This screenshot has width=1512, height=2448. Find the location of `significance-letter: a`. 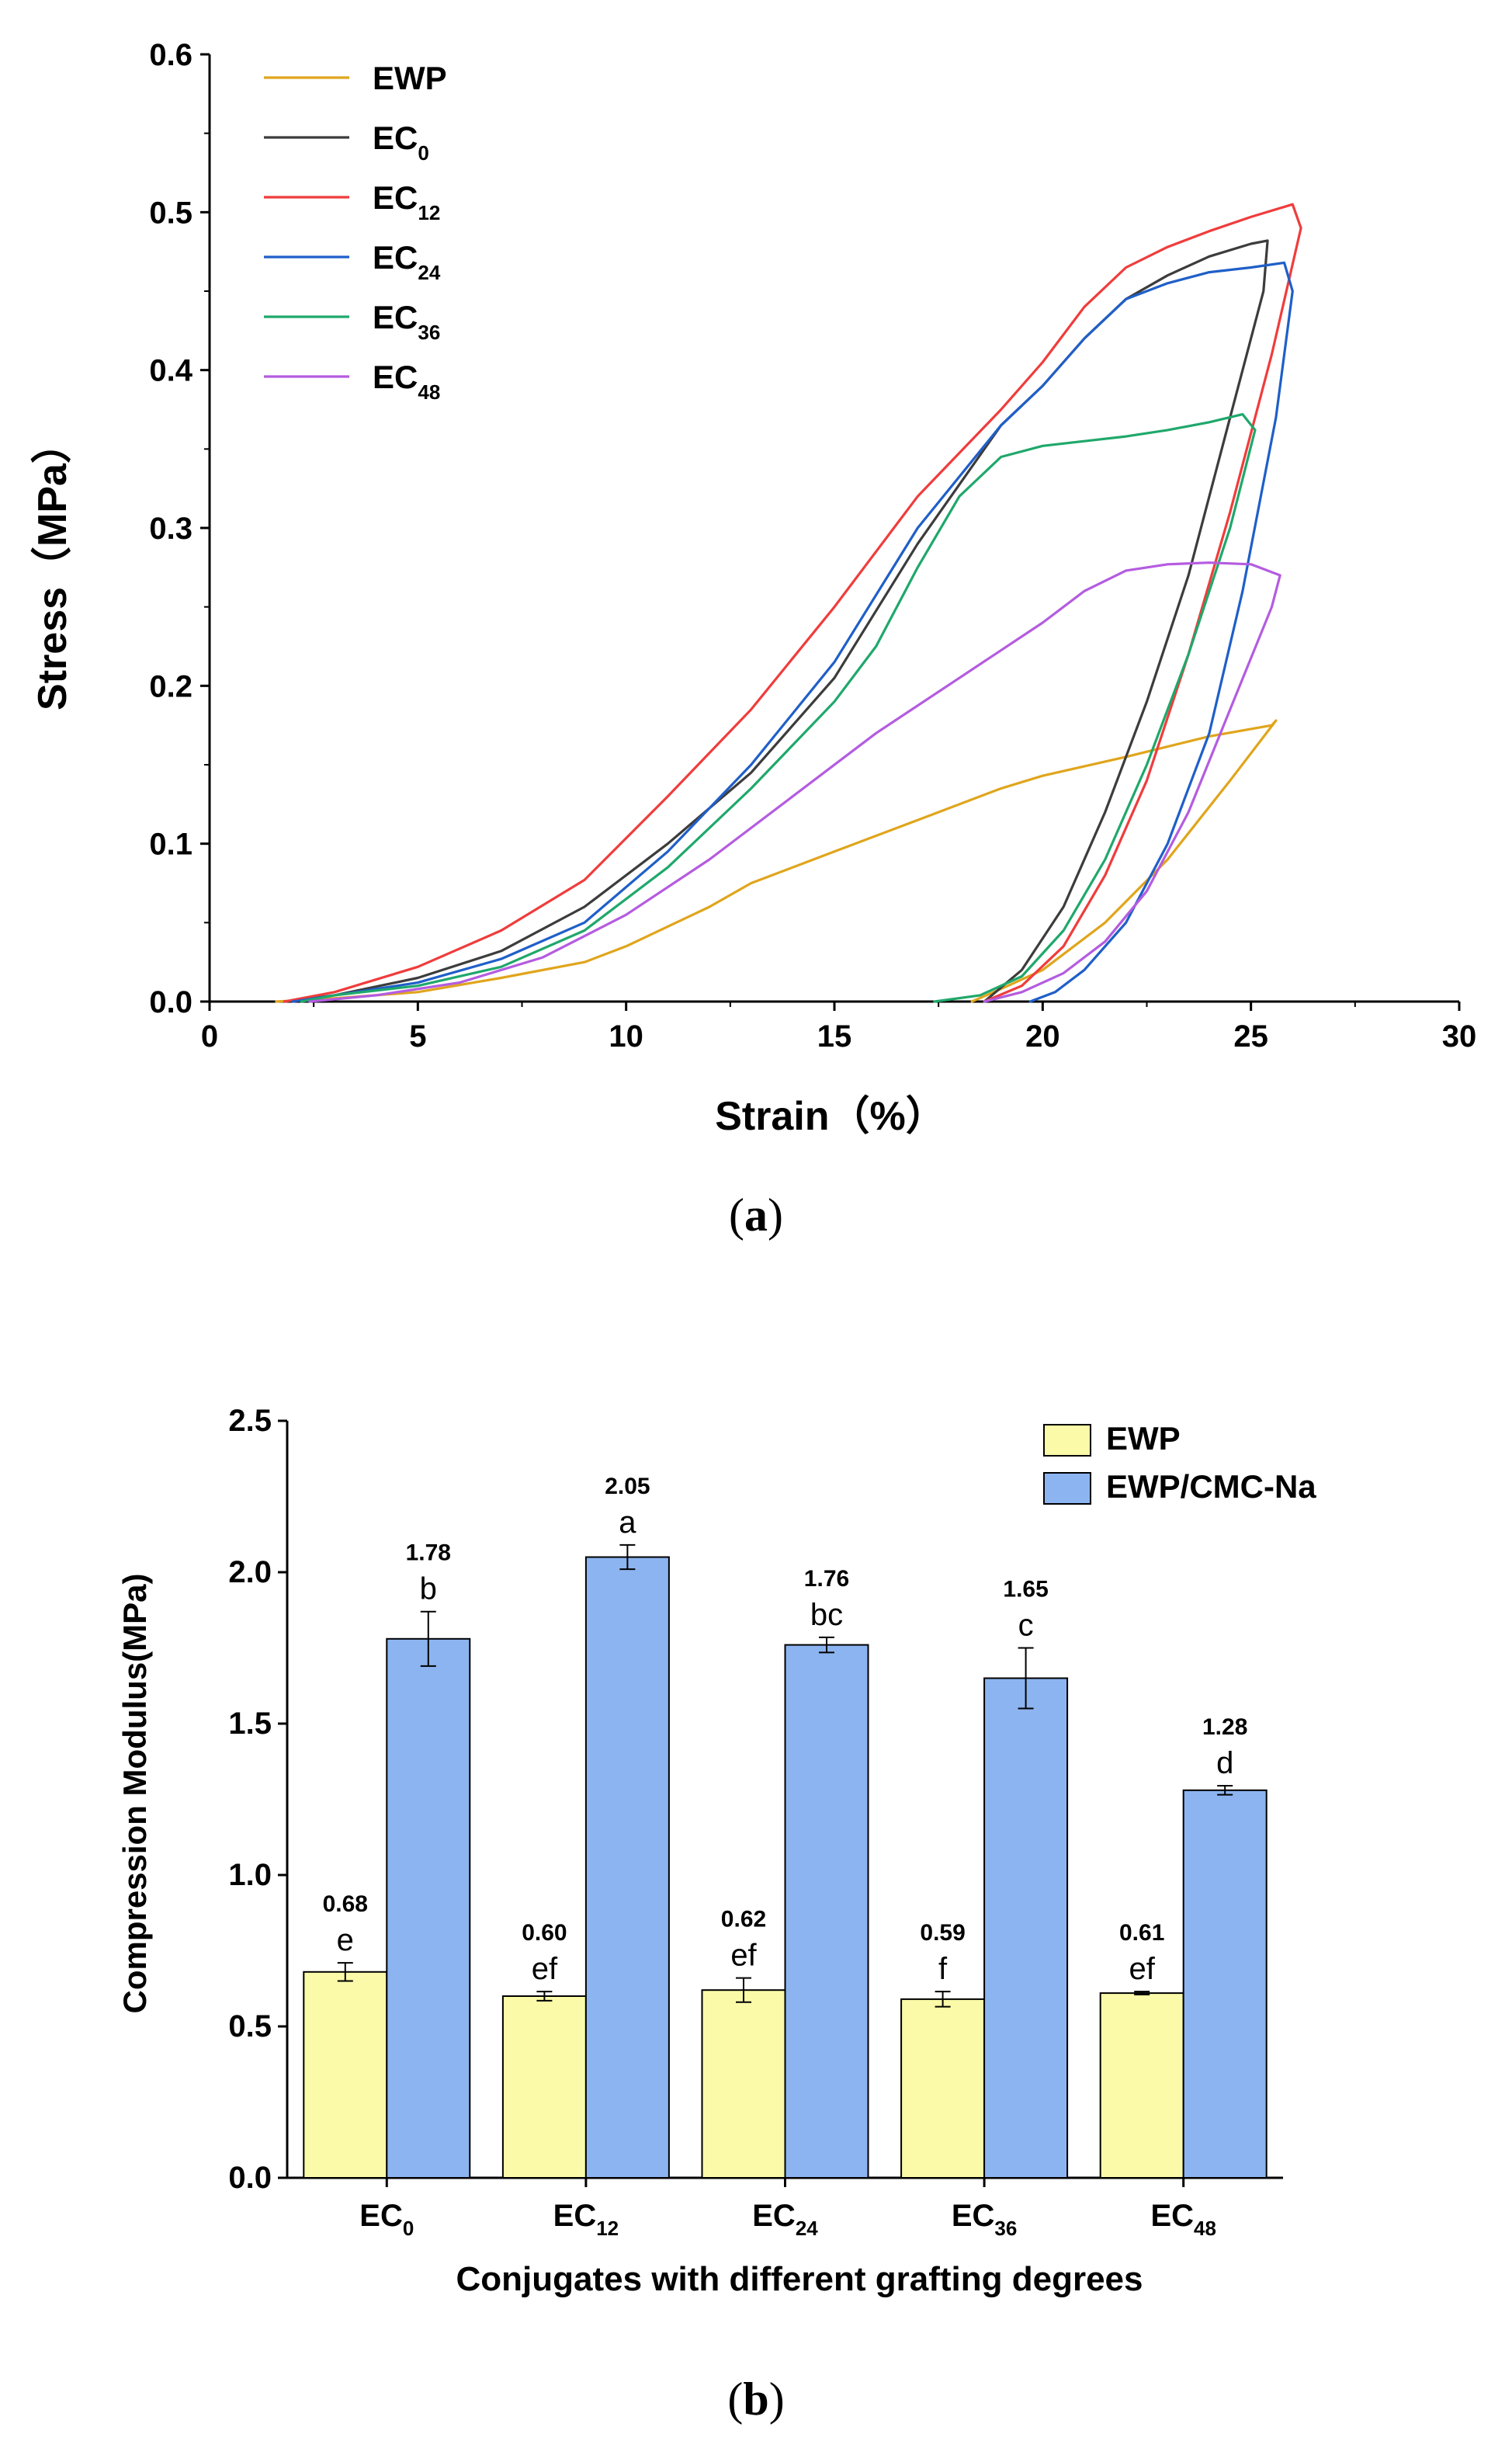

significance-letter: a is located at coordinates (627, 1523).